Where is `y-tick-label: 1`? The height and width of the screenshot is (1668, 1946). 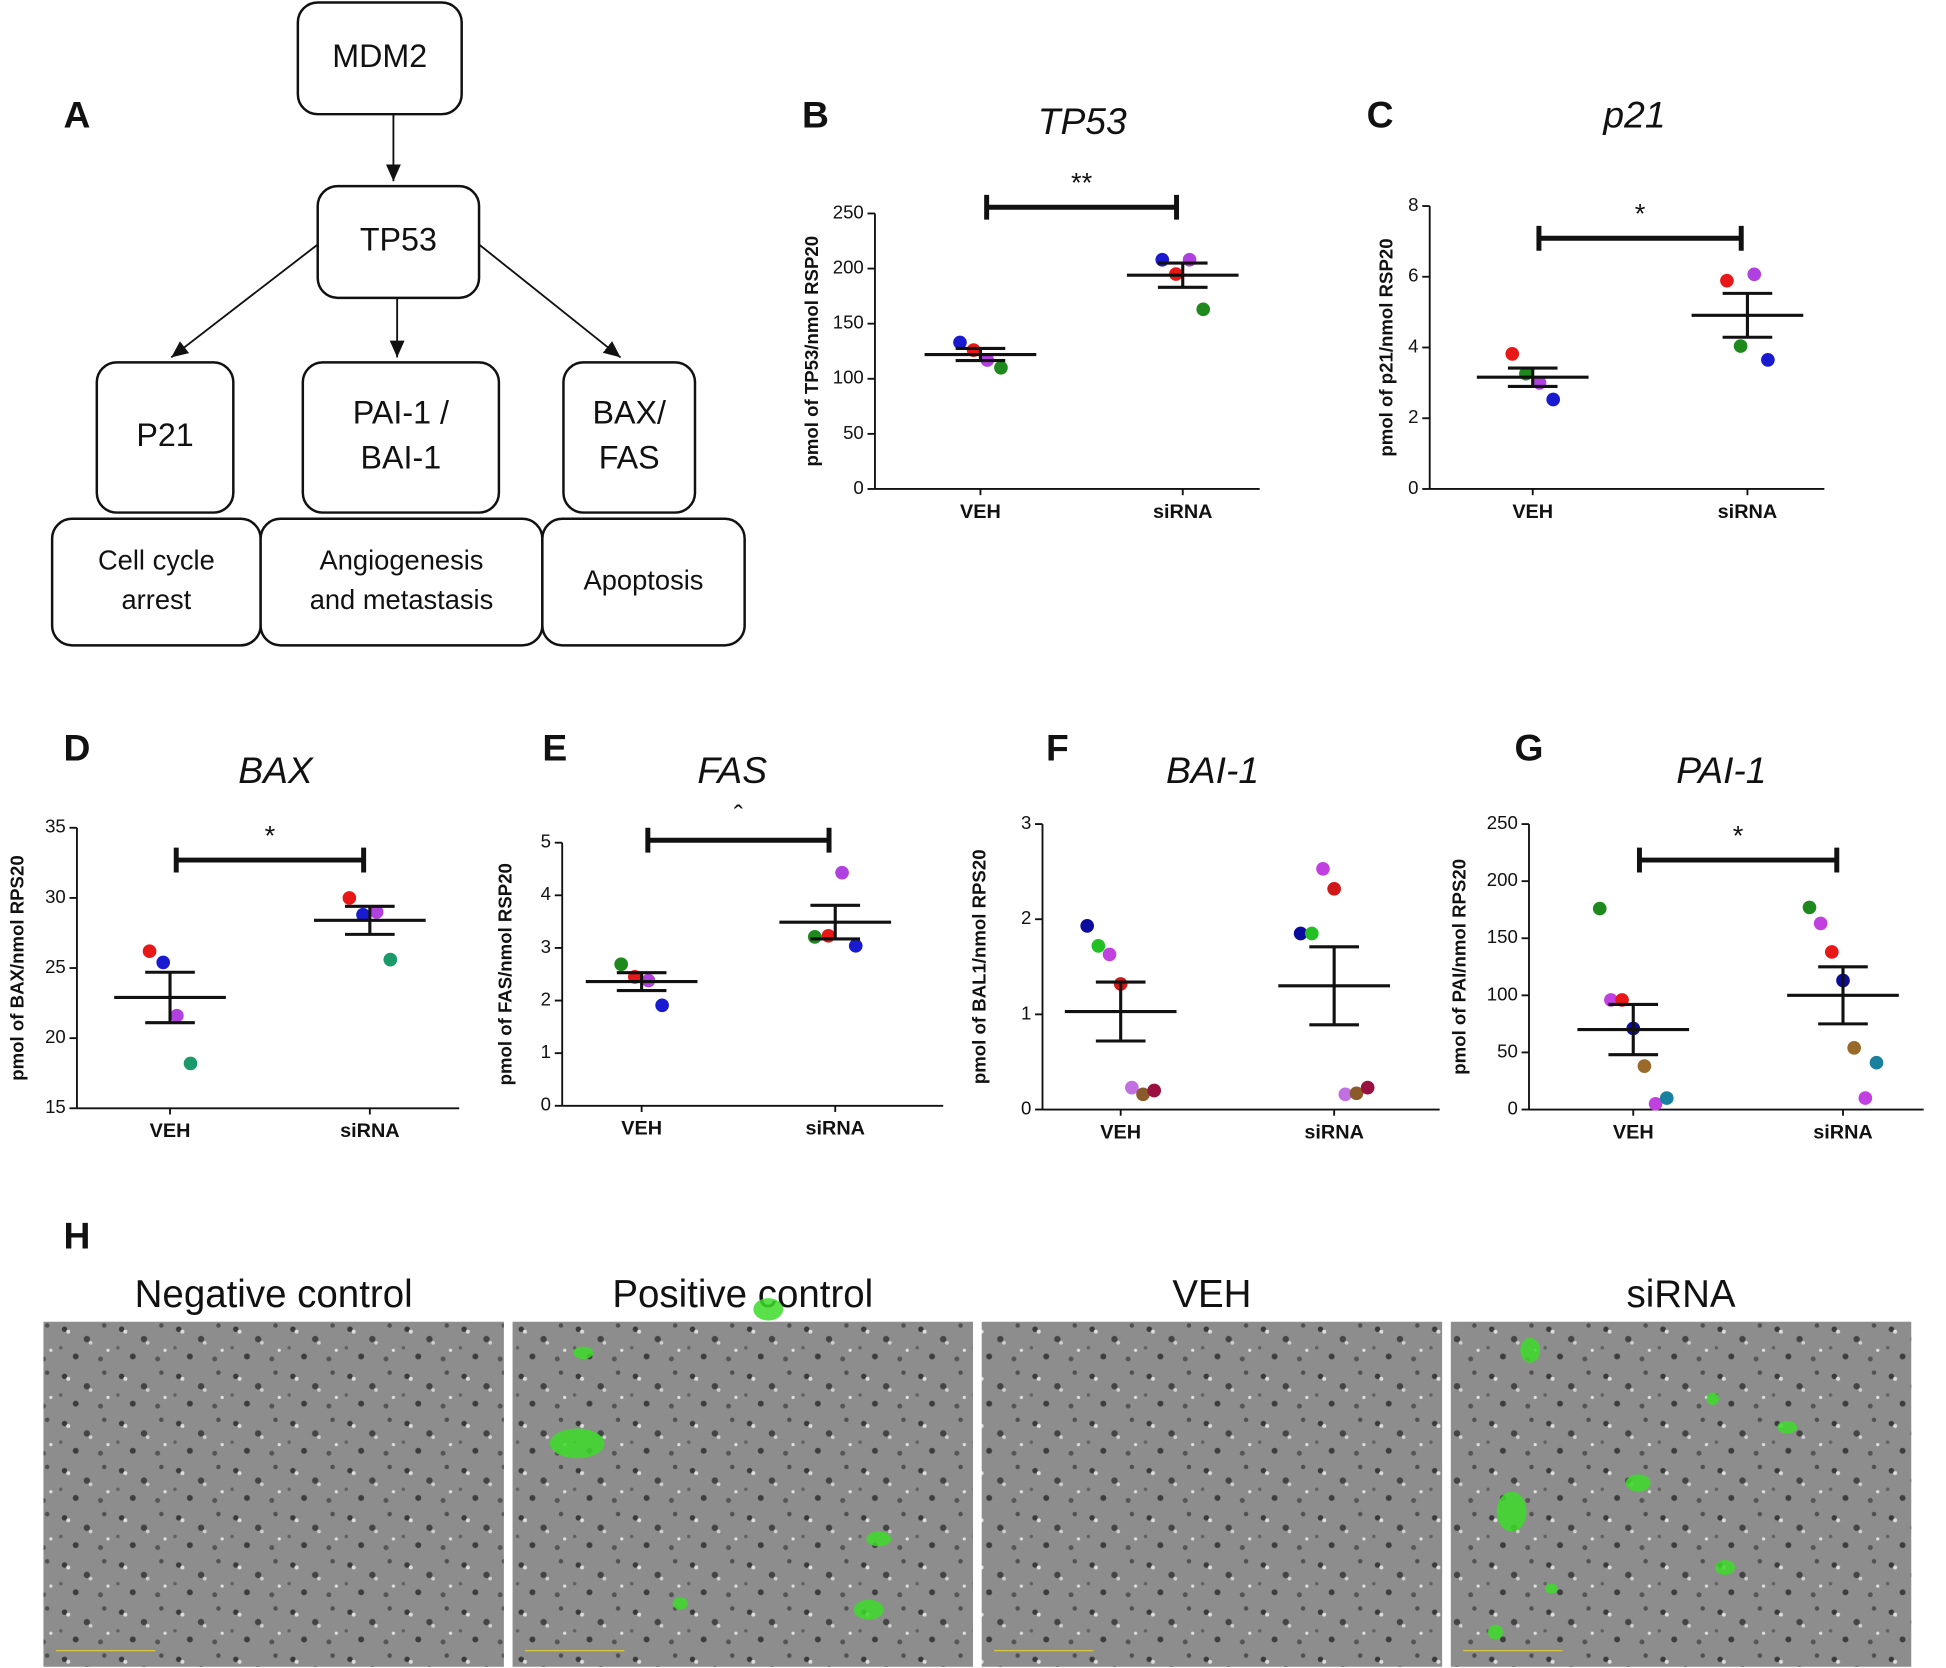
y-tick-label: 1 is located at coordinates (1026, 1012).